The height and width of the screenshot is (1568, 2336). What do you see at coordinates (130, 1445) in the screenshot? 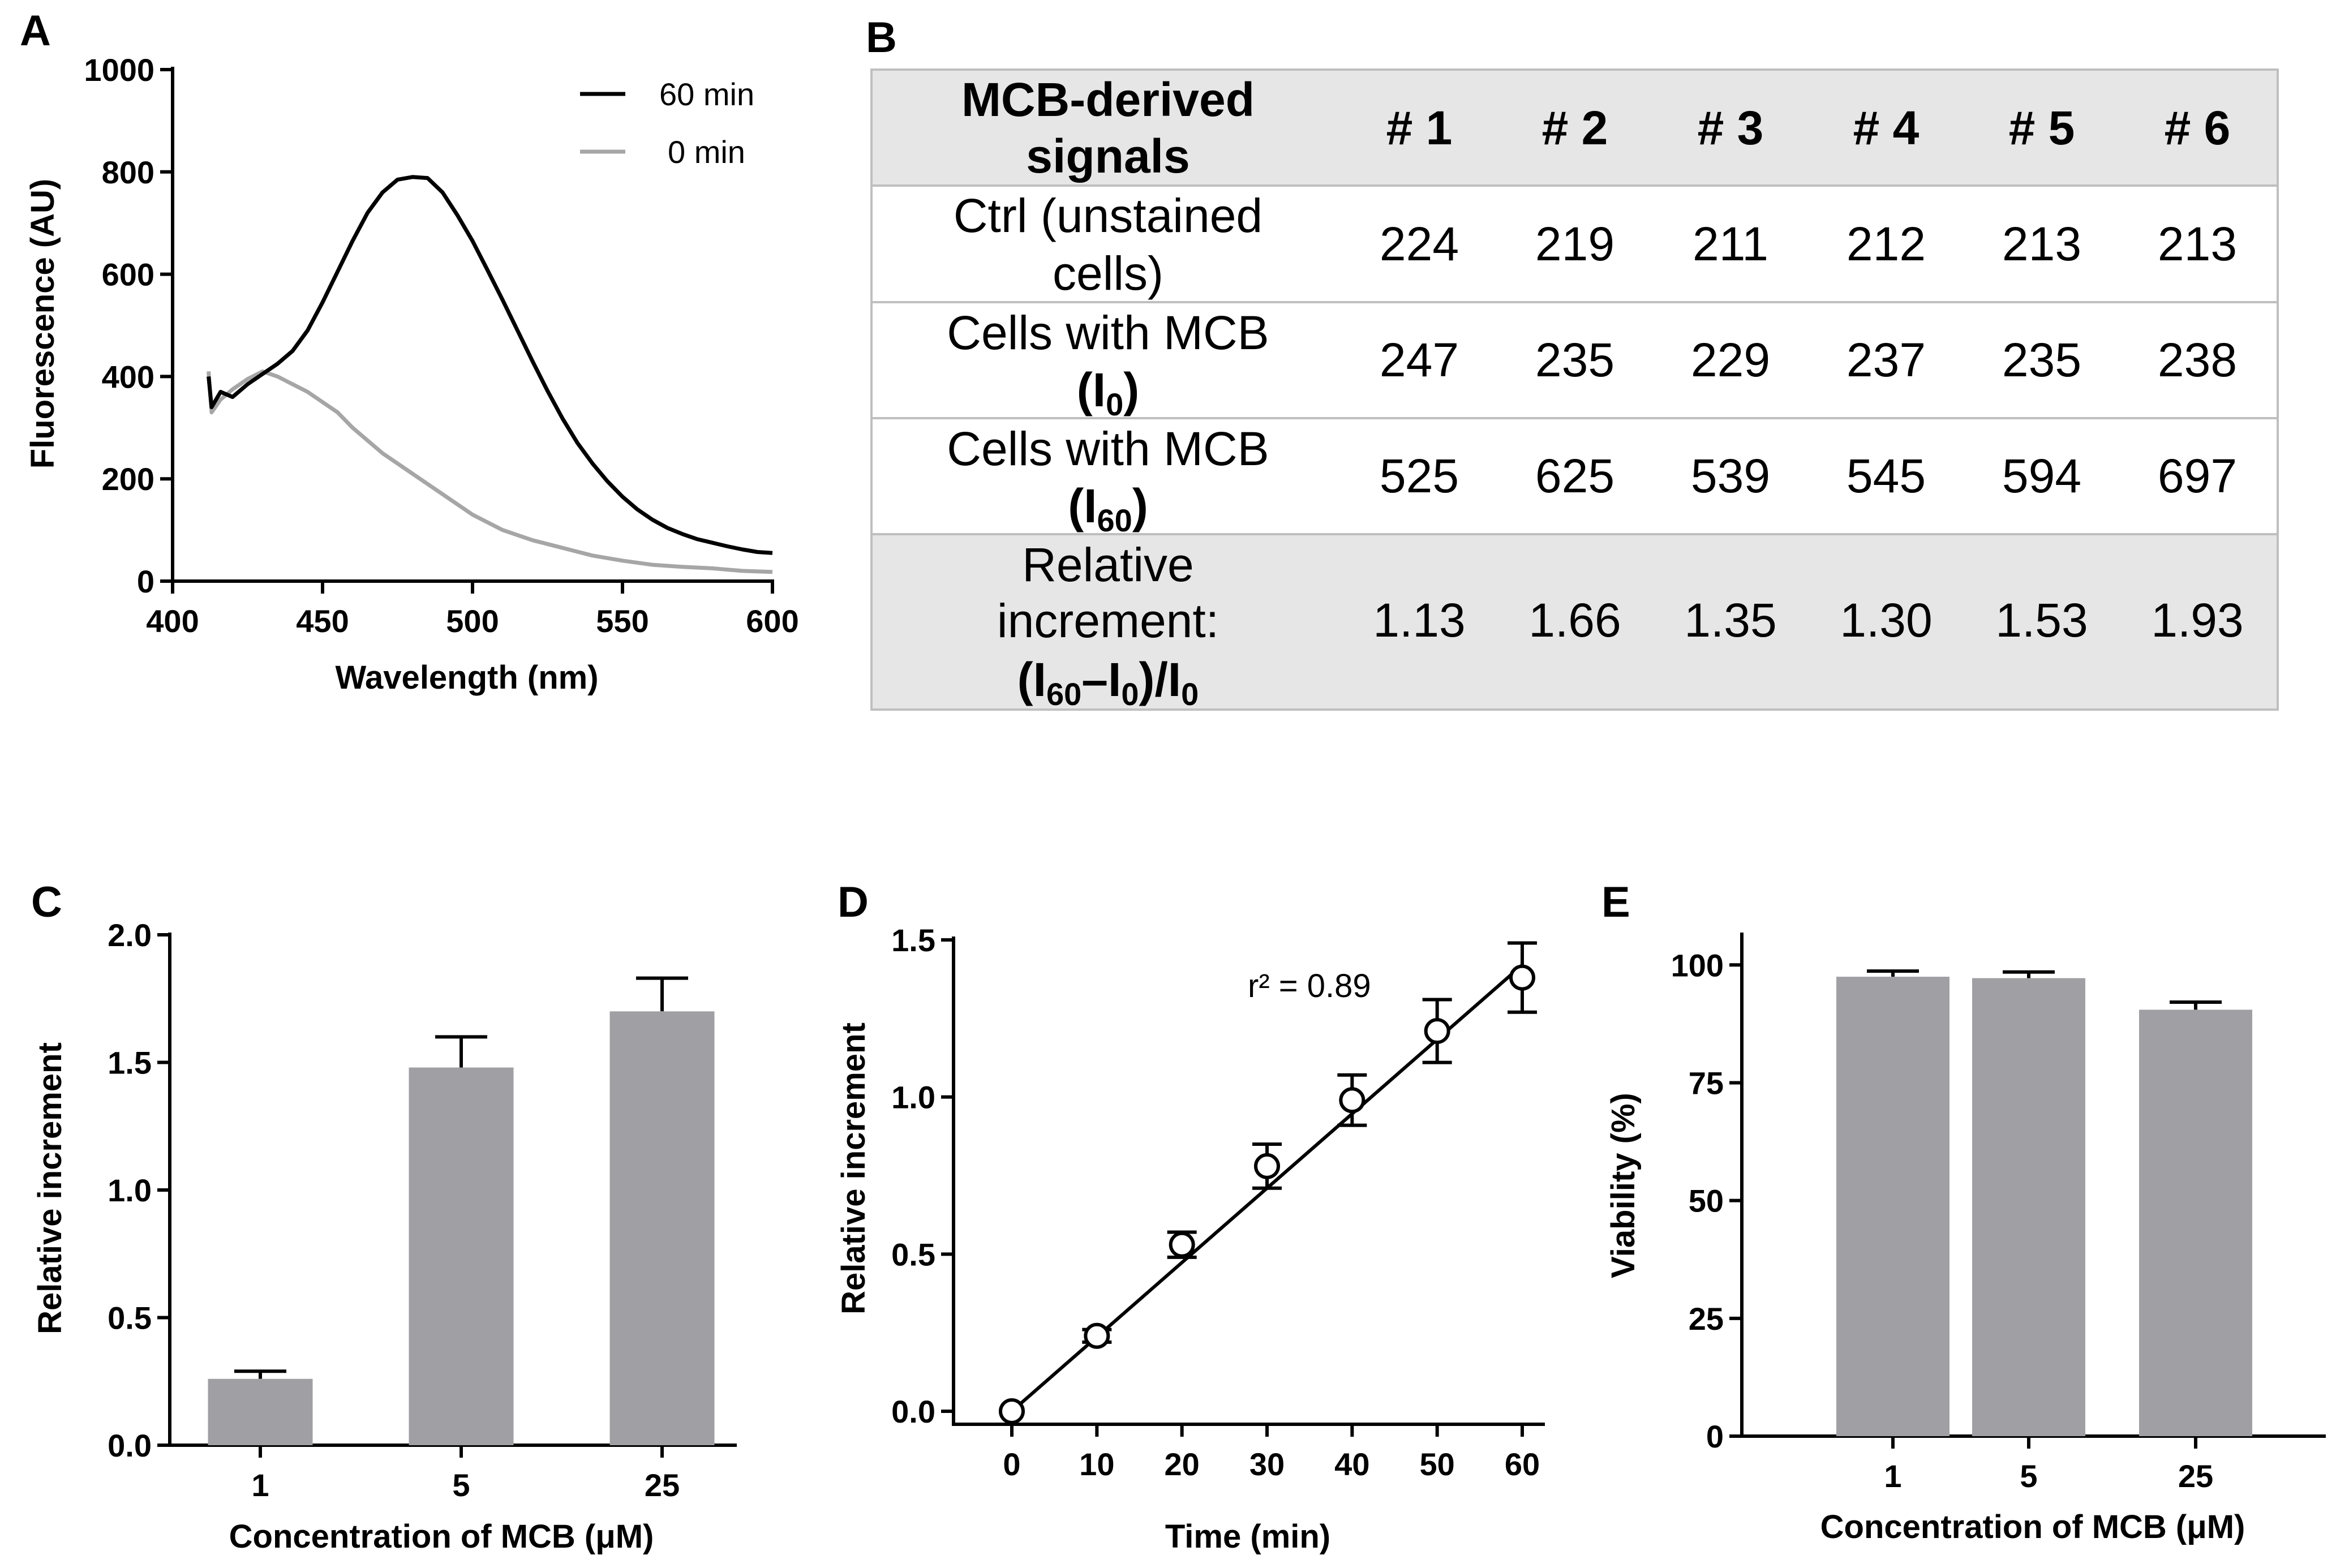
I see `chart-c-ytick-label: 0.0` at bounding box center [130, 1445].